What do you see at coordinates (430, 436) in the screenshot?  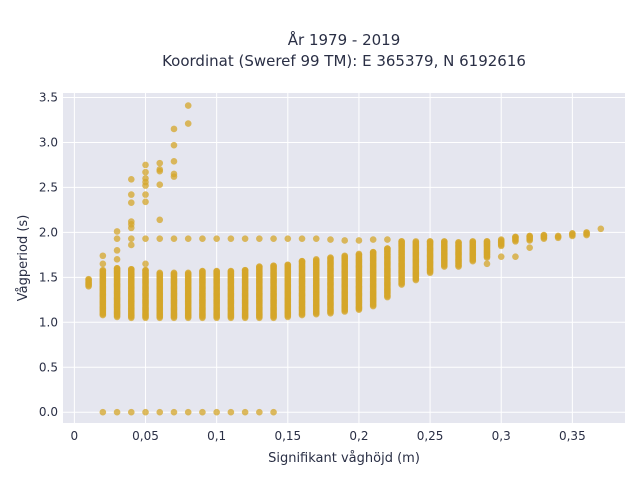 I see `x-tick-label: 0,25` at bounding box center [430, 436].